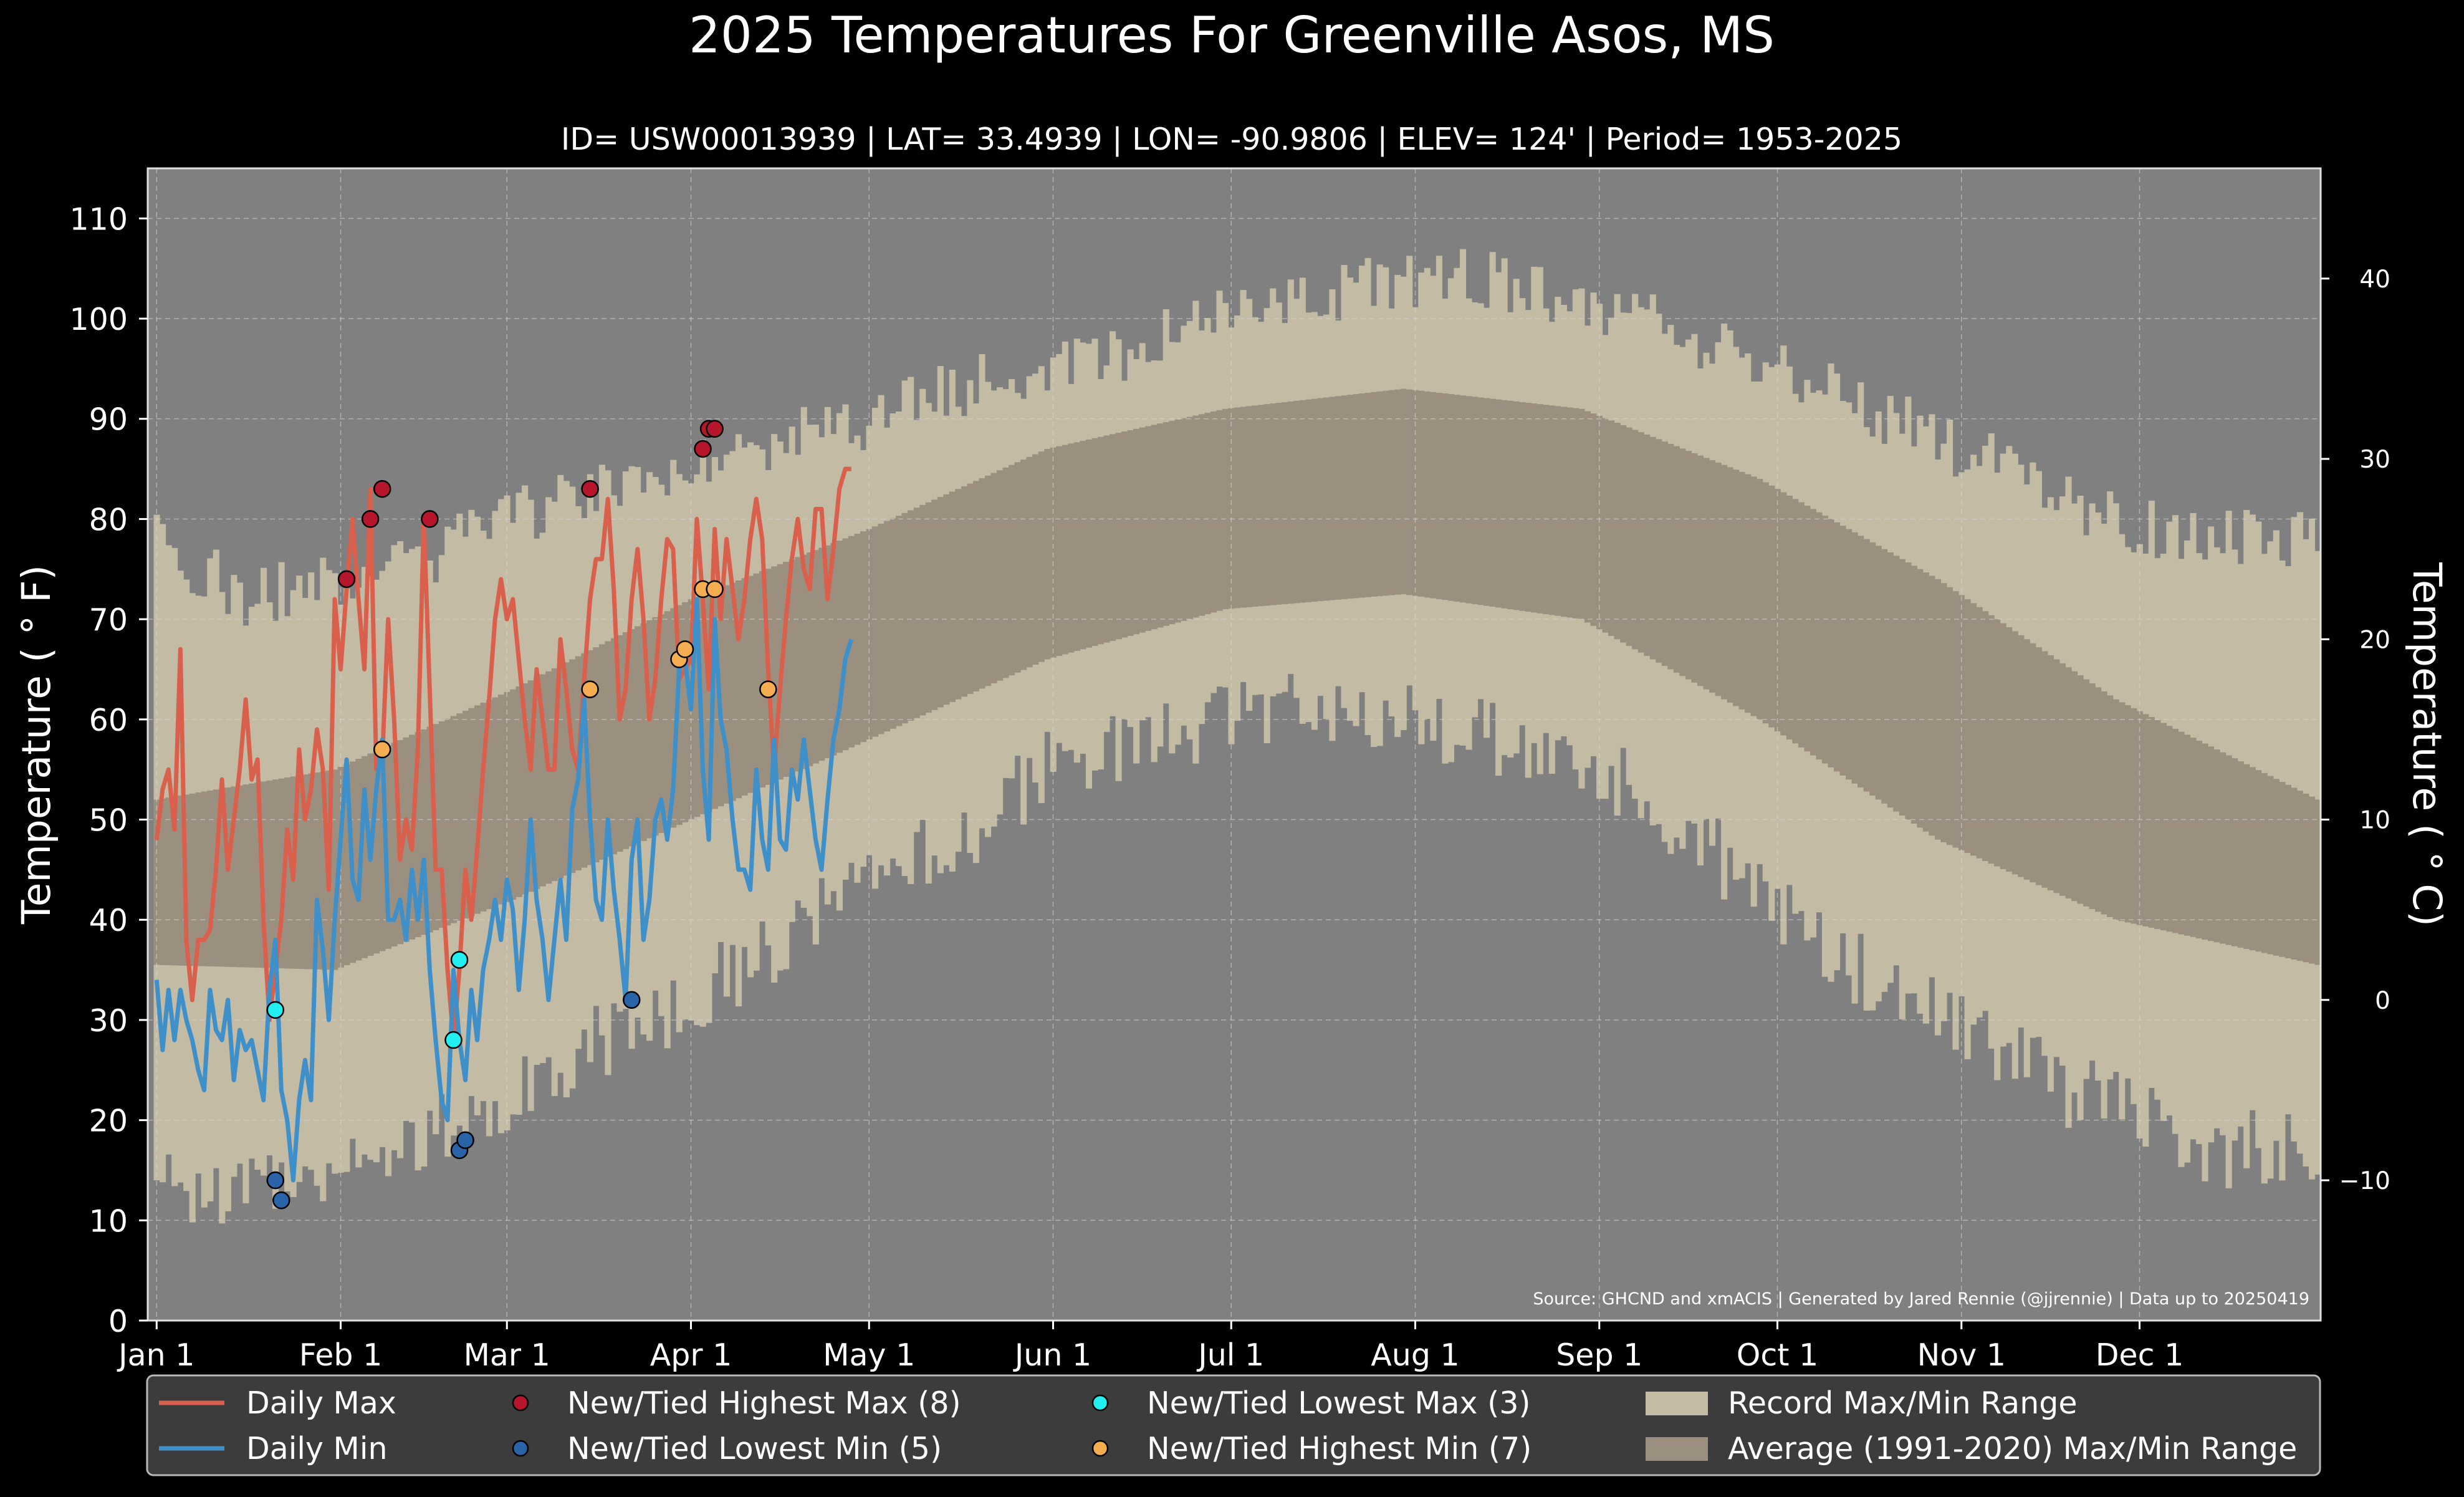  Describe the element at coordinates (453, 1040) in the screenshot. I see `lowest-max-dot` at that location.